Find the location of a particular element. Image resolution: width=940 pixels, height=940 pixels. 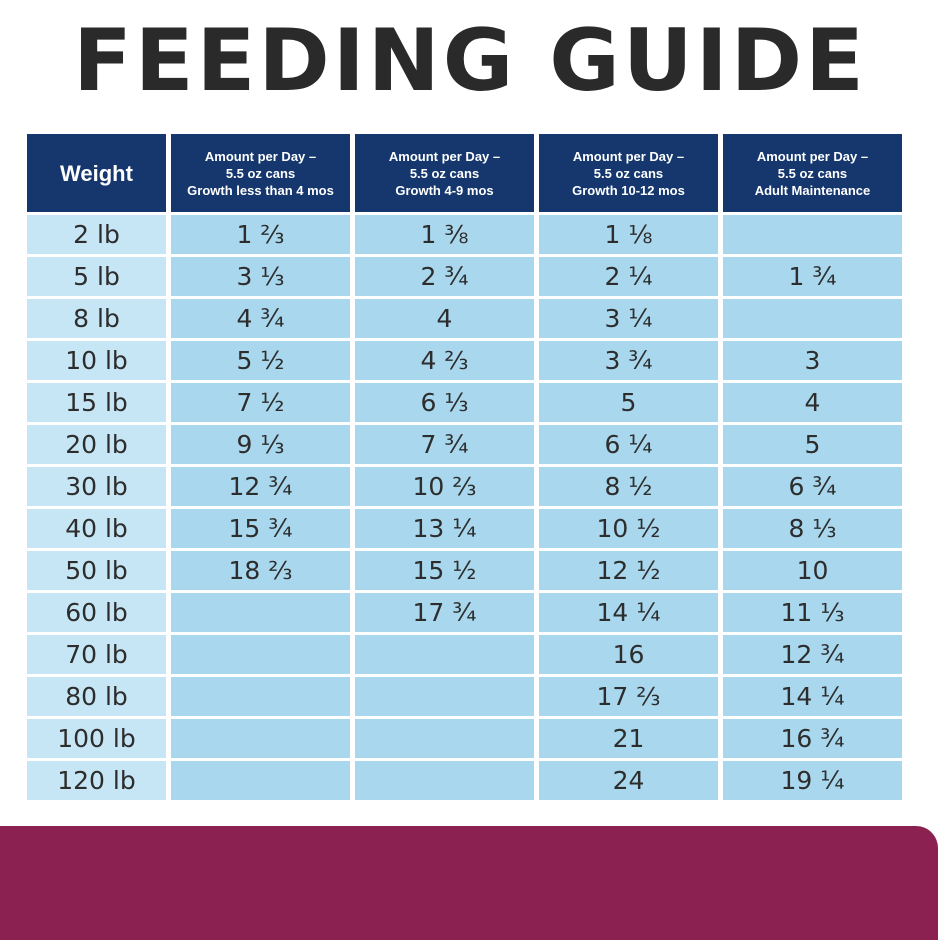

weight-cell: 100 lb is located at coordinates (96, 738).